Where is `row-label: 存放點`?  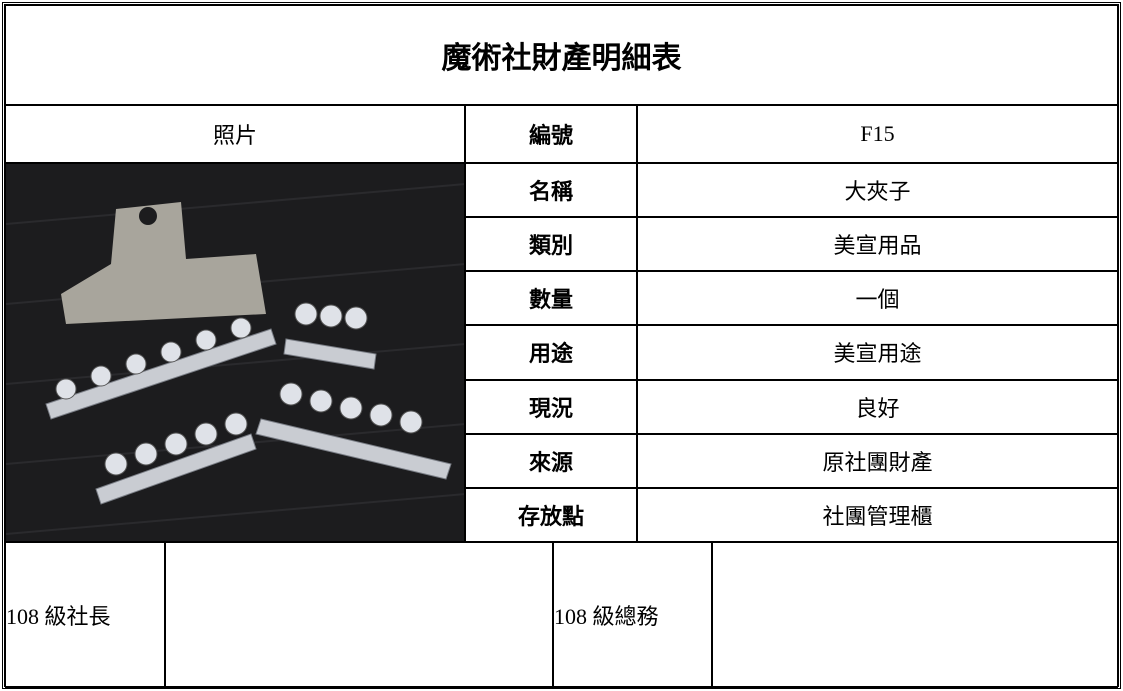 row-label: 存放點 is located at coordinates (551, 514).